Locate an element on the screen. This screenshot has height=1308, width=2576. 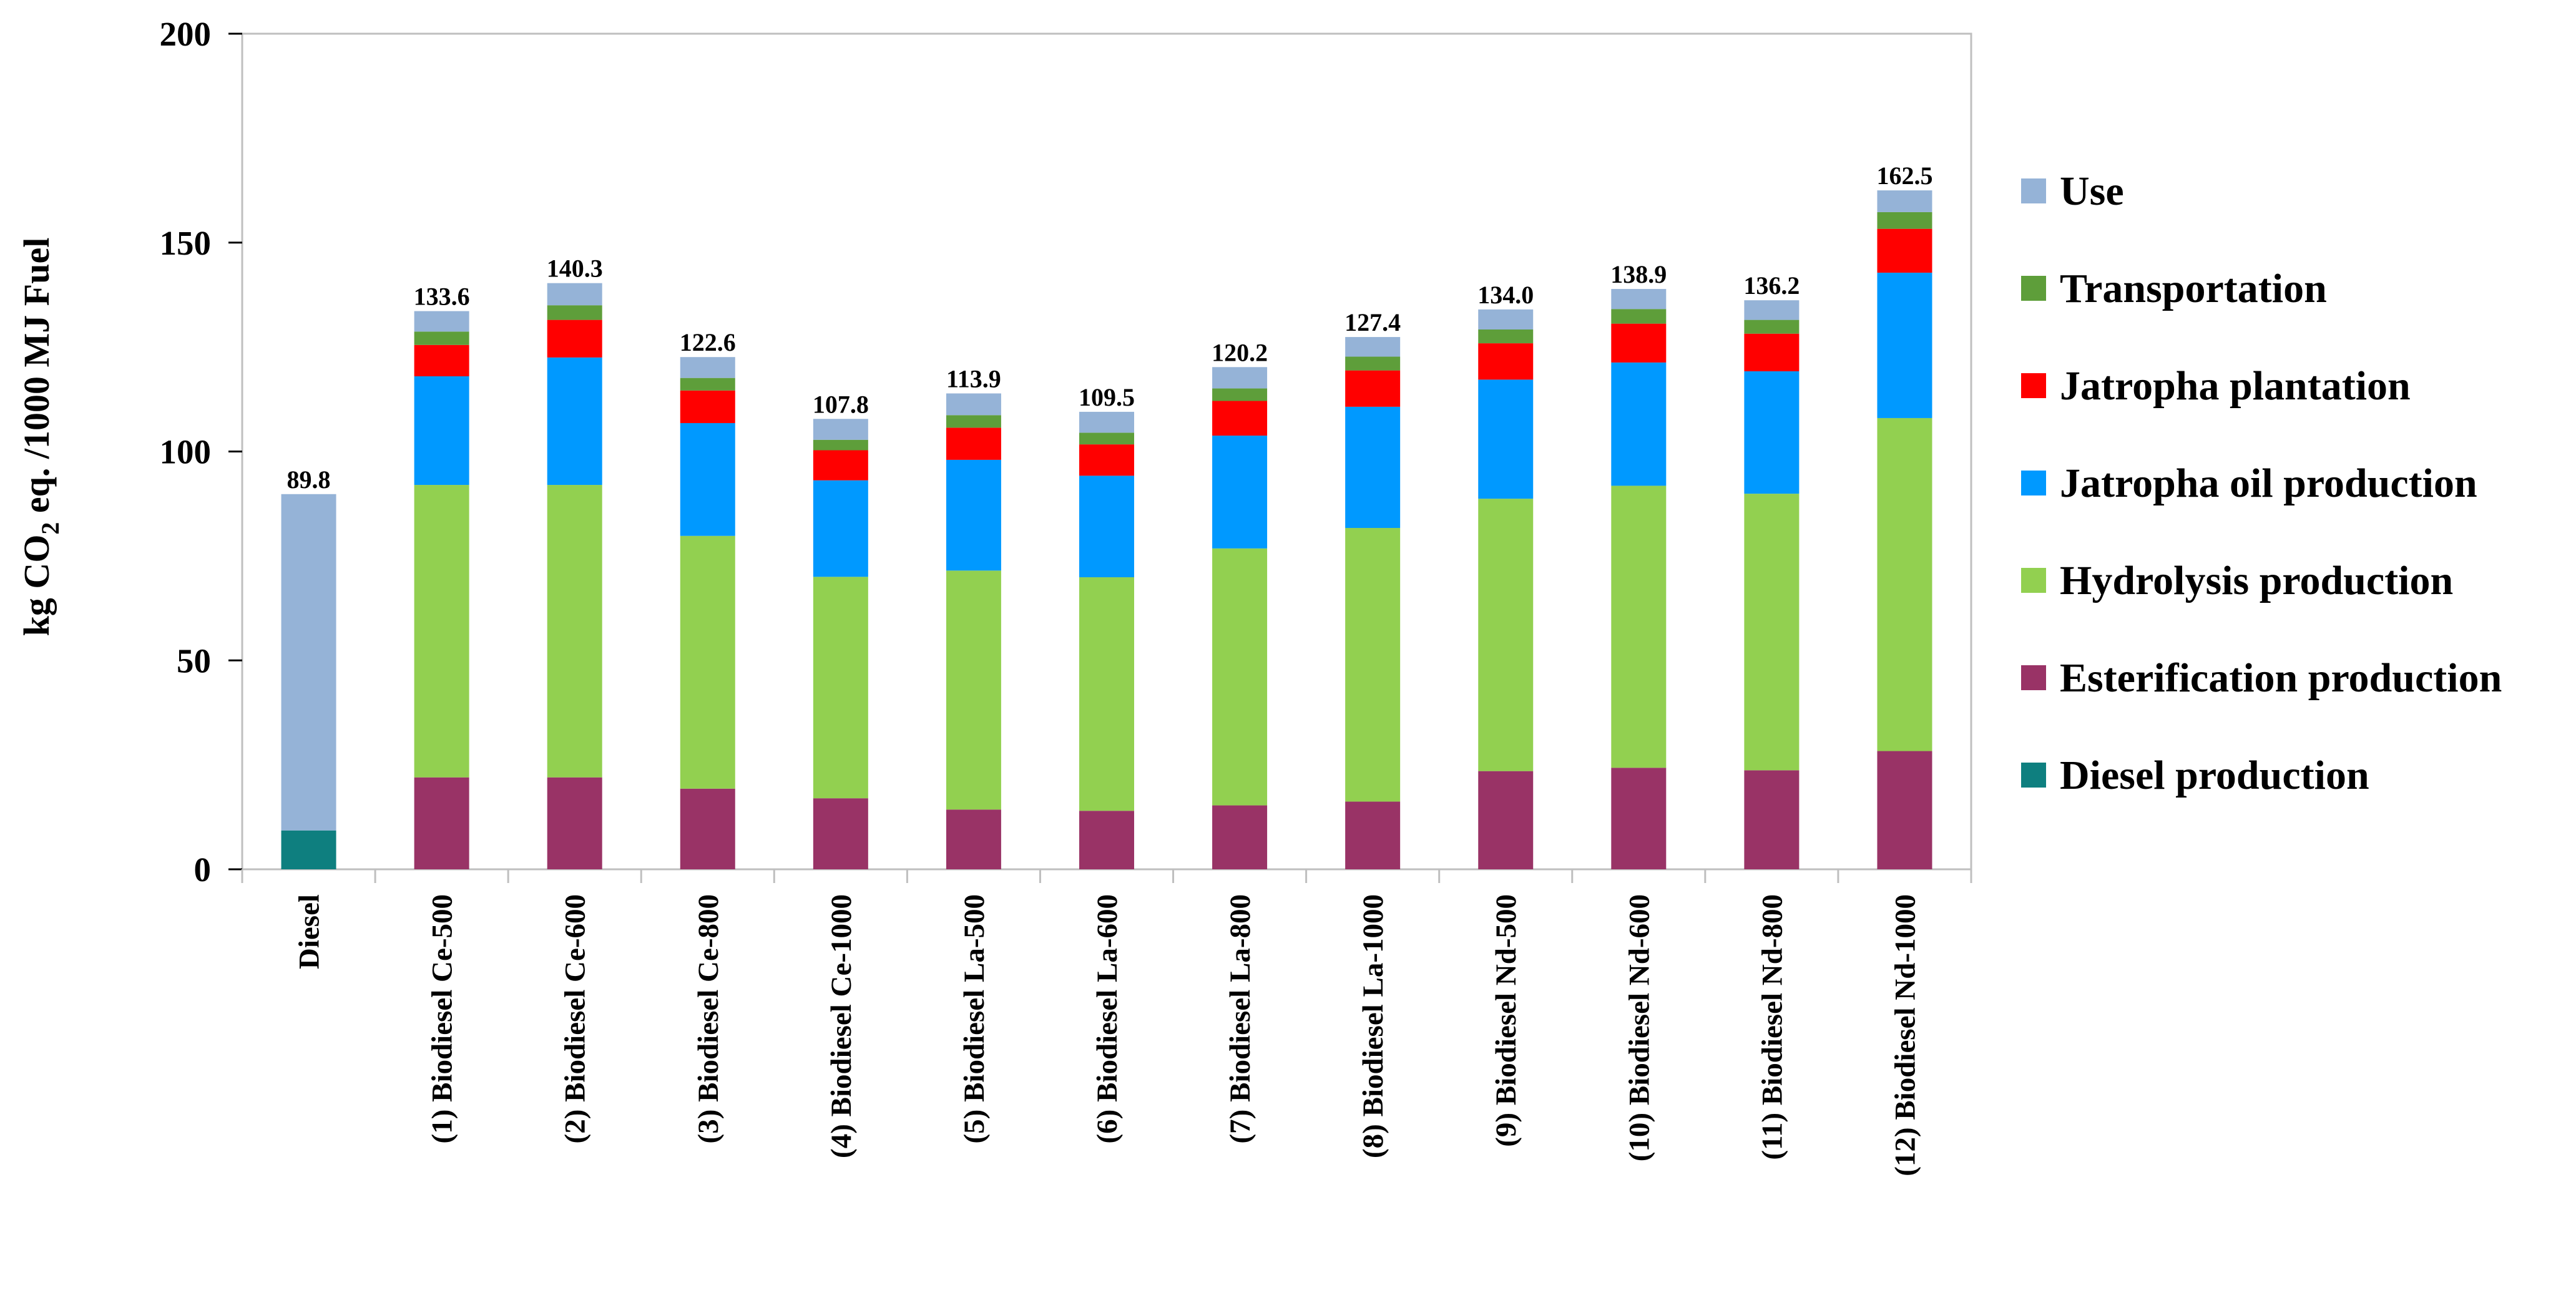
legend-item: Jatropha plantation is located at coordinates (2216, 386).